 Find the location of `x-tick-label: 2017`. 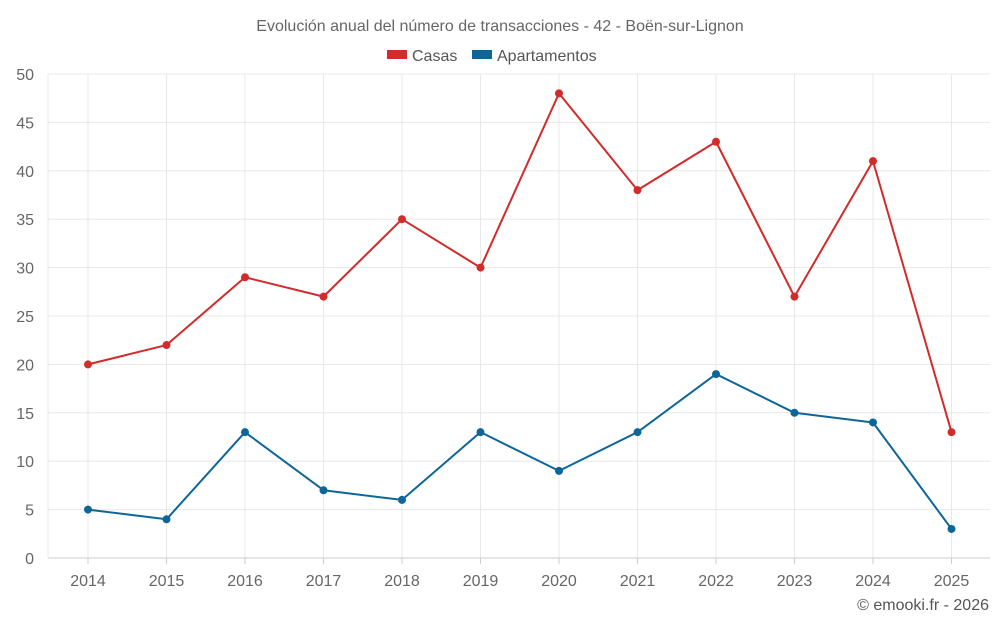

x-tick-label: 2017 is located at coordinates (324, 581).